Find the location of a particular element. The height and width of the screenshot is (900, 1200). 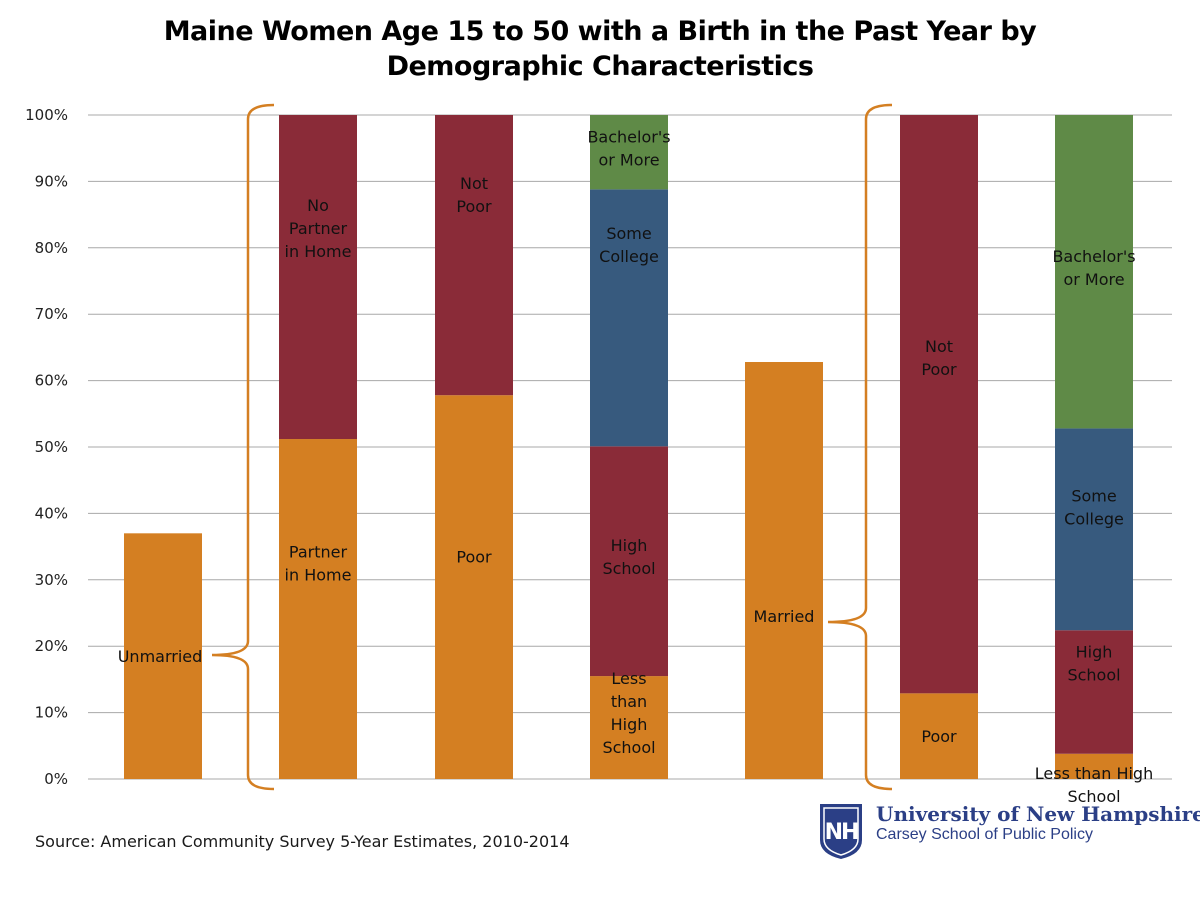

y-tick-label: 80% is located at coordinates (51, 248).